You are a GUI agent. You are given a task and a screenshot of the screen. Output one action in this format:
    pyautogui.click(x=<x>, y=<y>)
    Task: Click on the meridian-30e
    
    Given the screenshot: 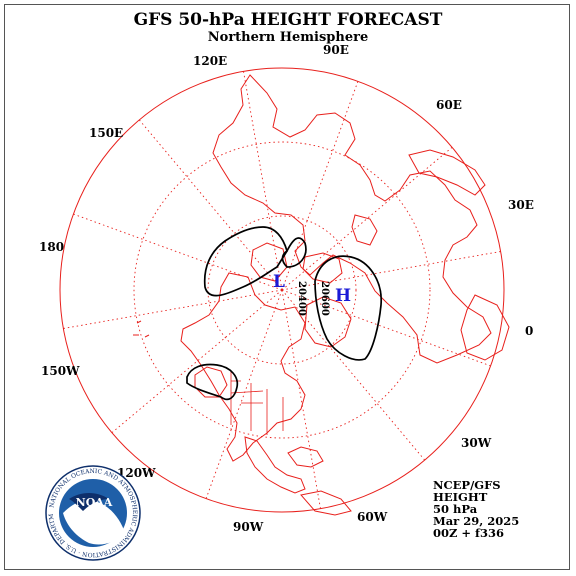 What is the action you would take?
    pyautogui.click(x=367, y=218)
    